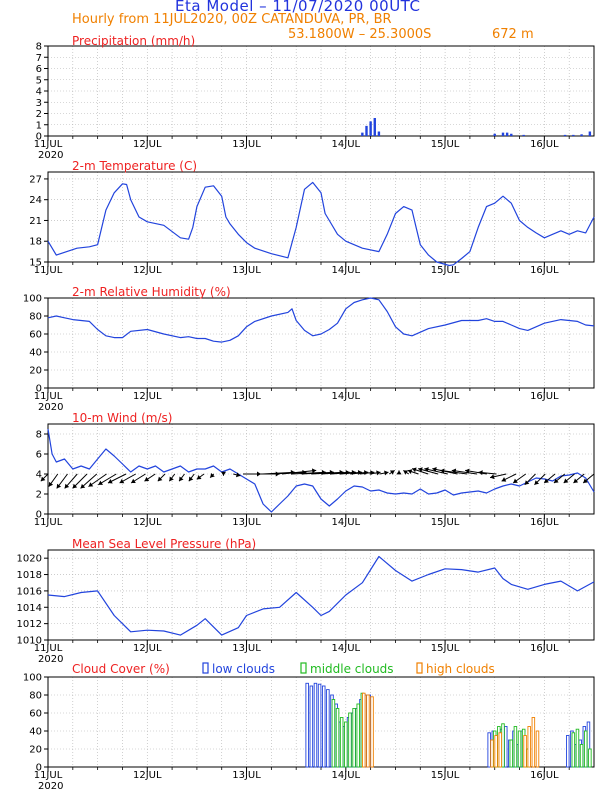  Describe the element at coordinates (243, 669) in the screenshot. I see `legend-label: low clouds` at that location.